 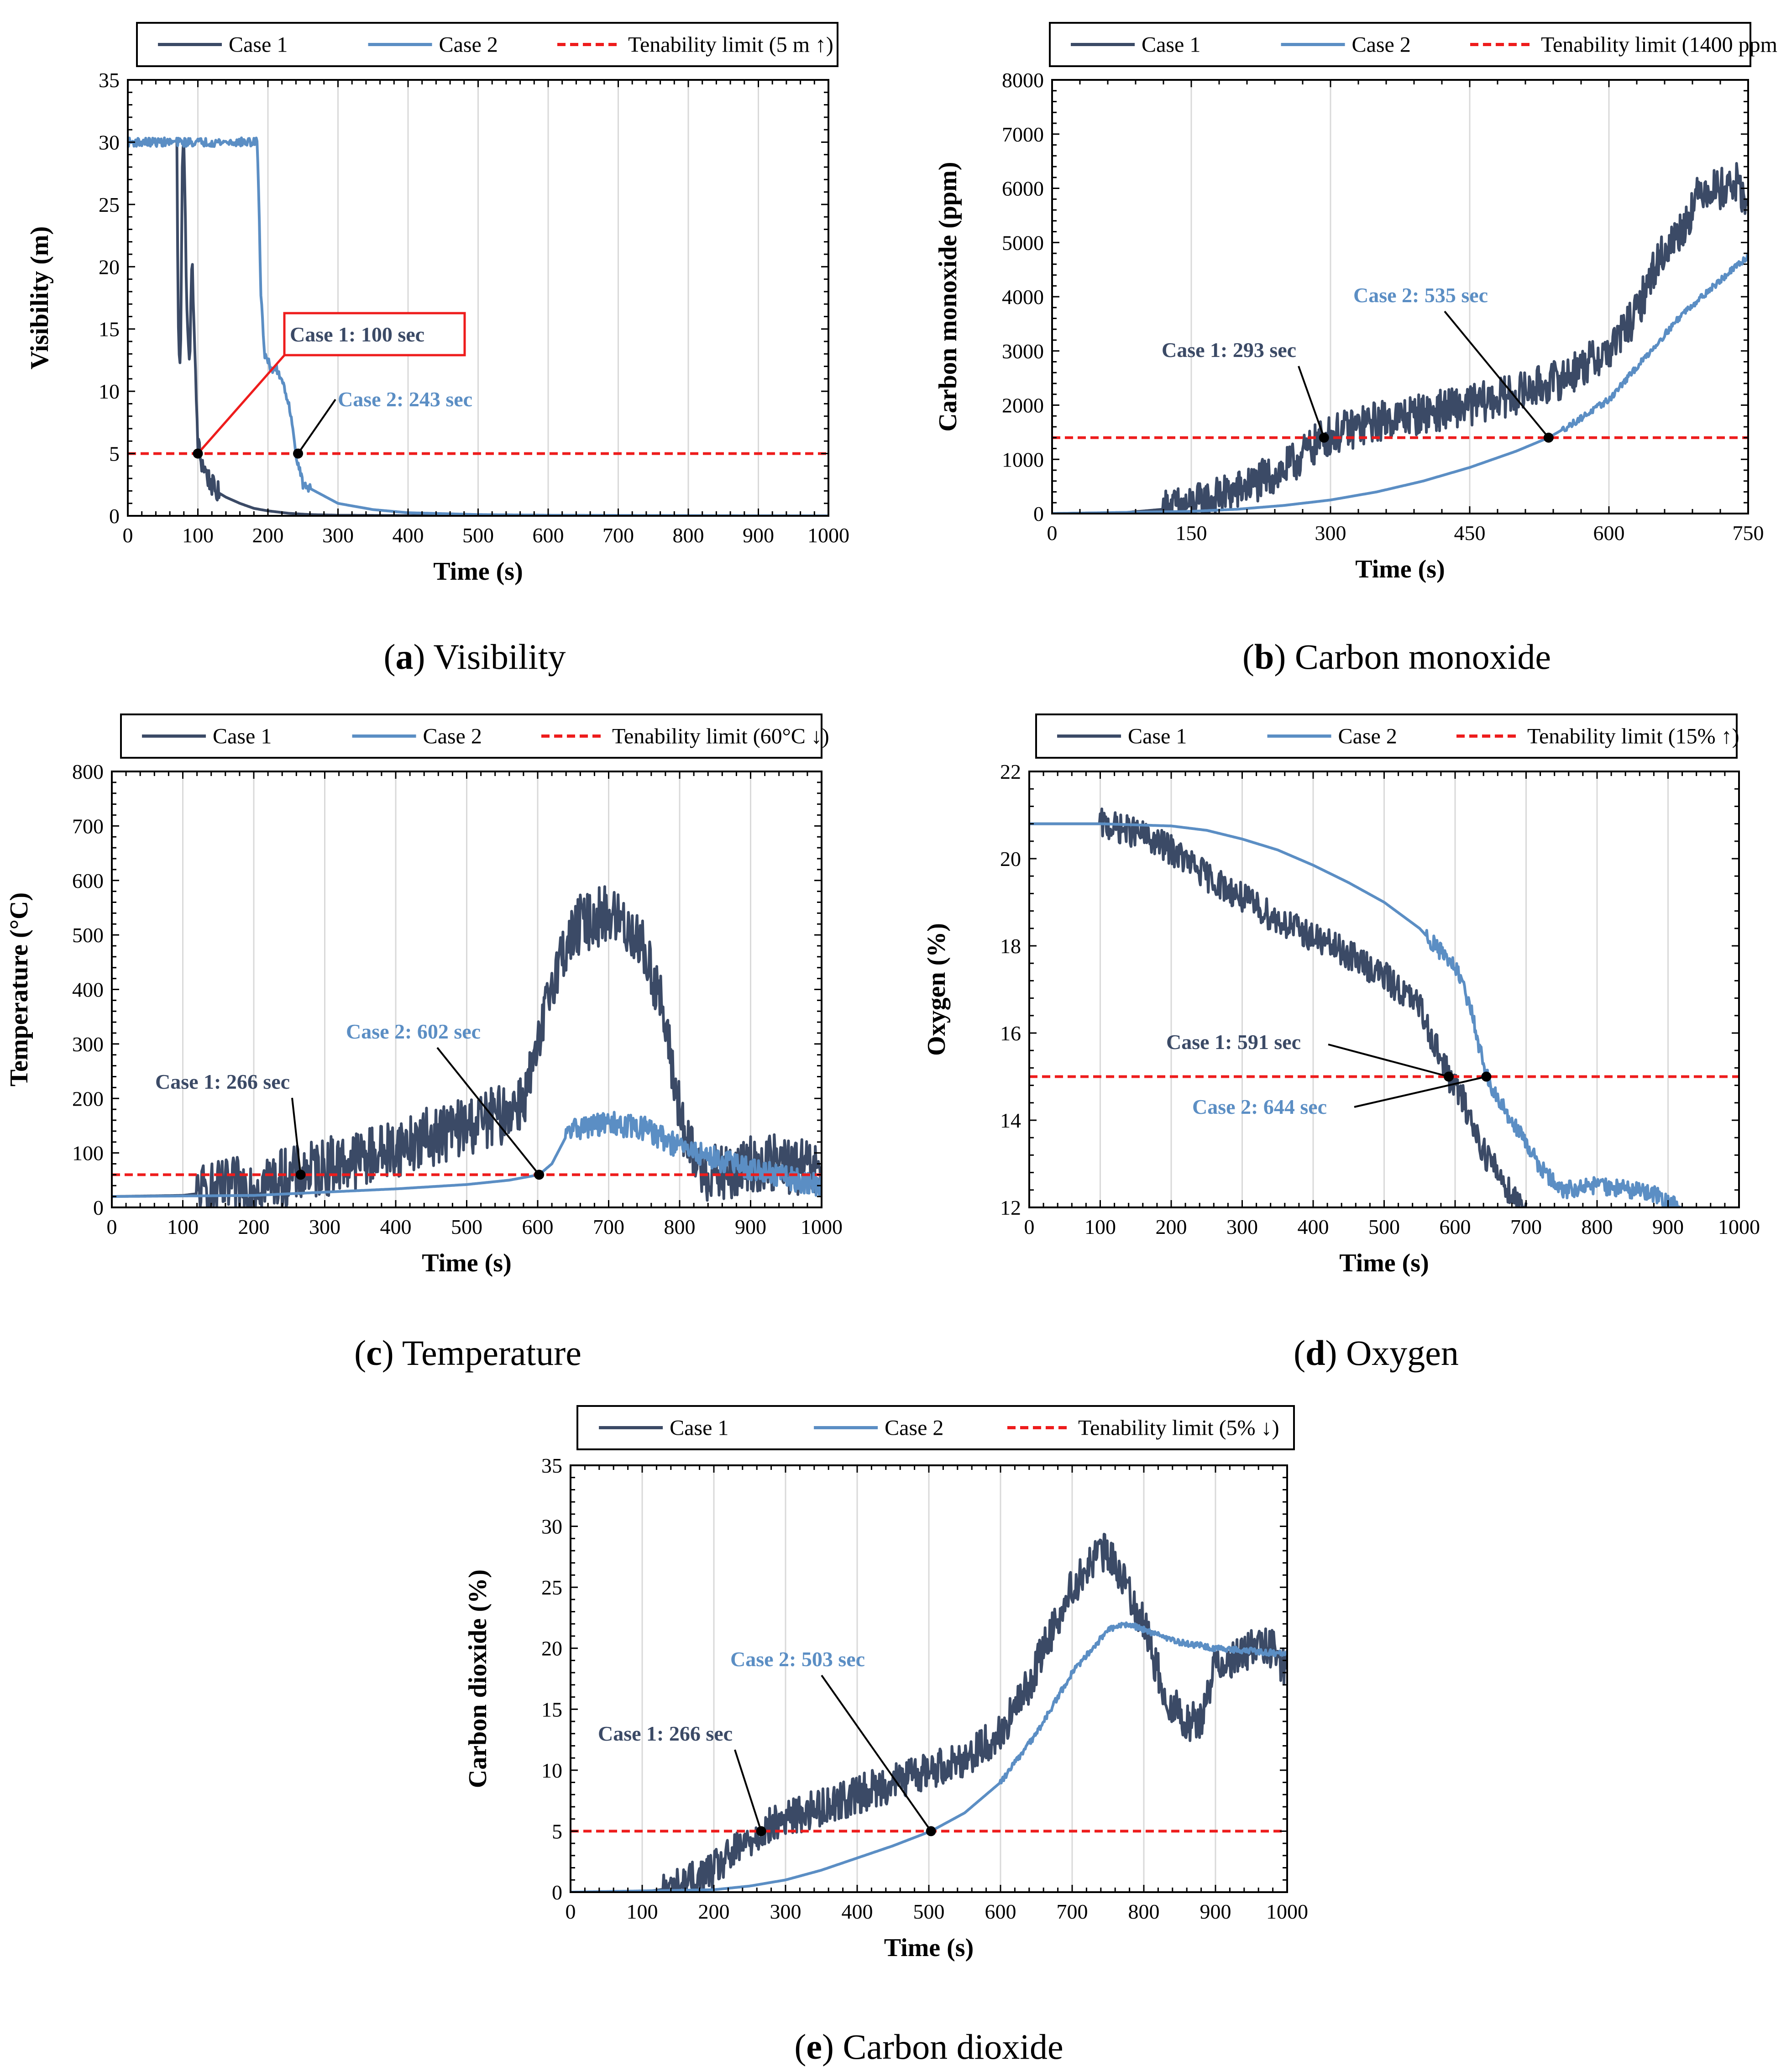 What do you see at coordinates (720, 736) in the screenshot?
I see `legend-label-limit: Tenability limit (60°C ↓)` at bounding box center [720, 736].